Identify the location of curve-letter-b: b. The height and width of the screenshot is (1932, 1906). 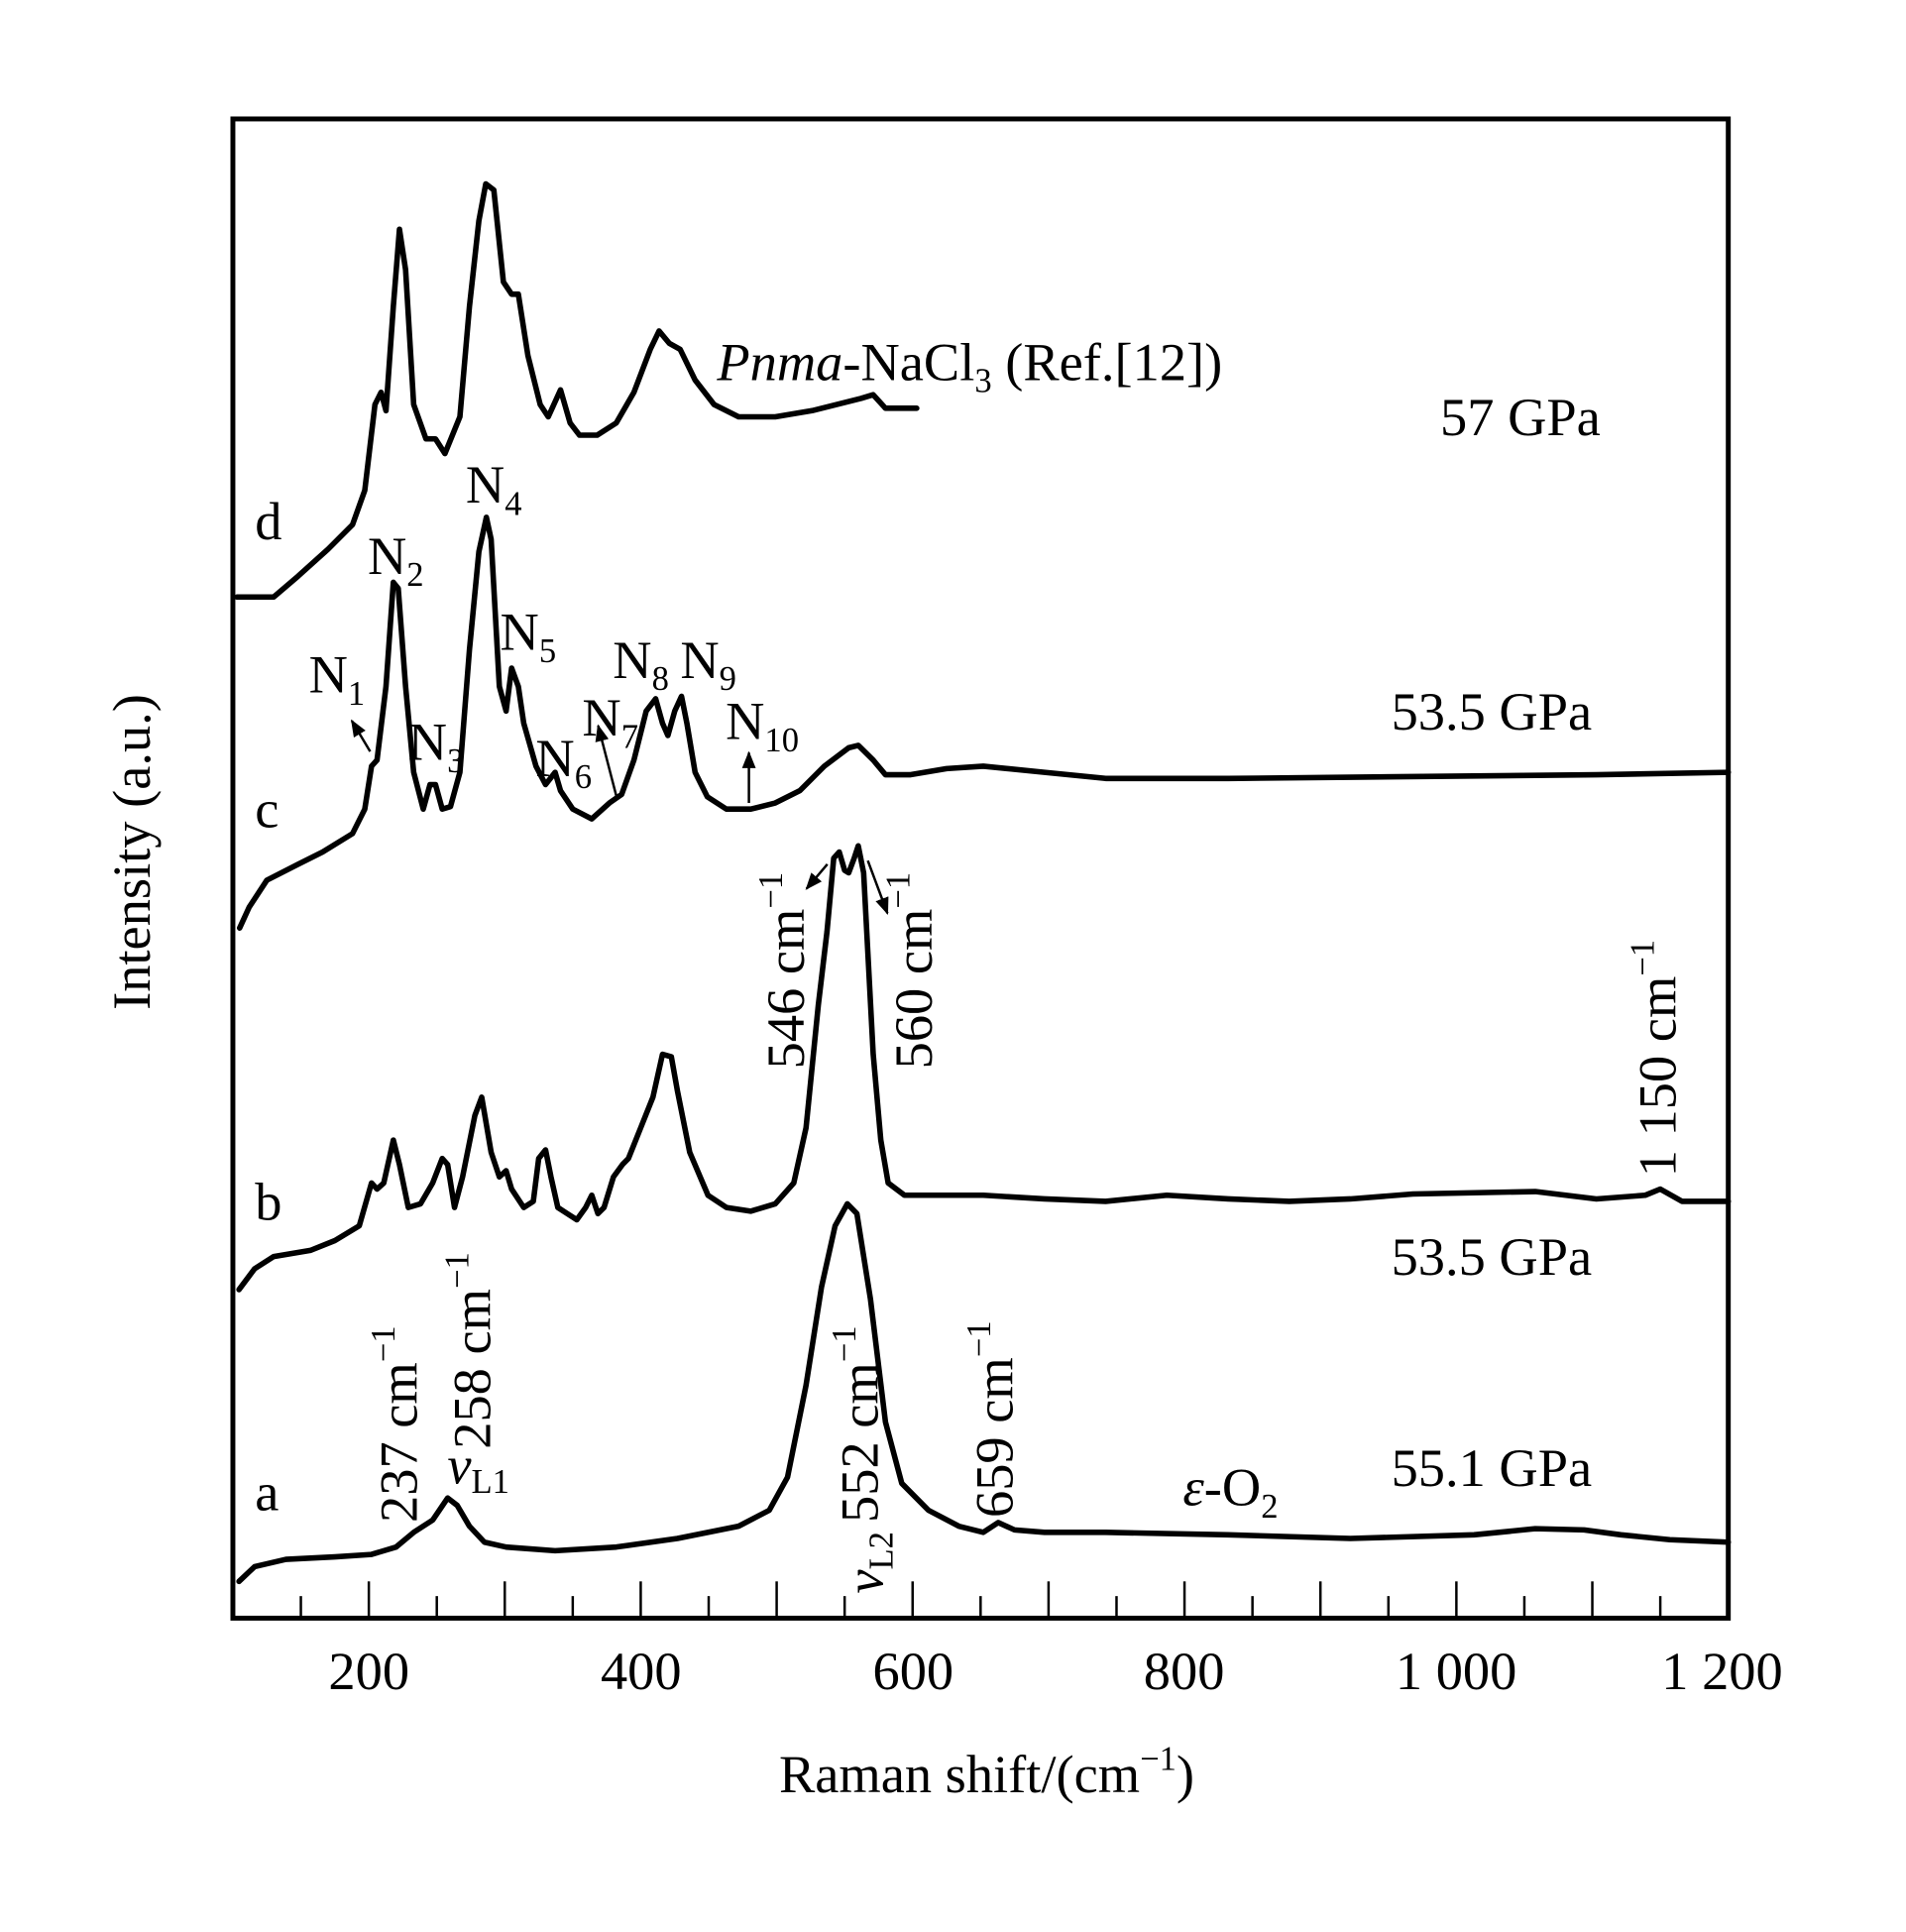
(268, 1201).